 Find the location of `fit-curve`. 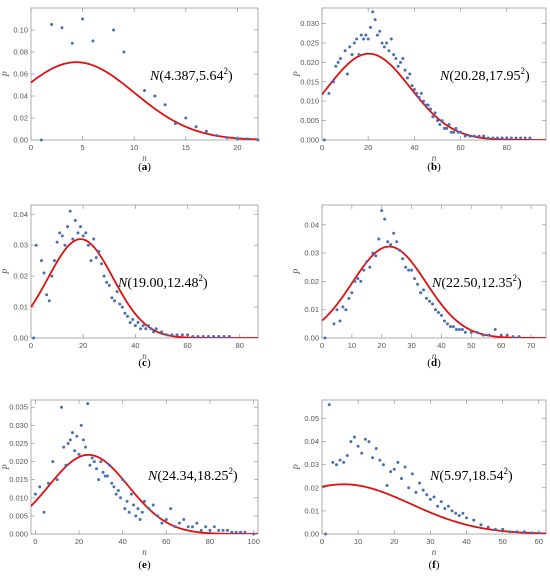

fit-curve is located at coordinates (434, 291).